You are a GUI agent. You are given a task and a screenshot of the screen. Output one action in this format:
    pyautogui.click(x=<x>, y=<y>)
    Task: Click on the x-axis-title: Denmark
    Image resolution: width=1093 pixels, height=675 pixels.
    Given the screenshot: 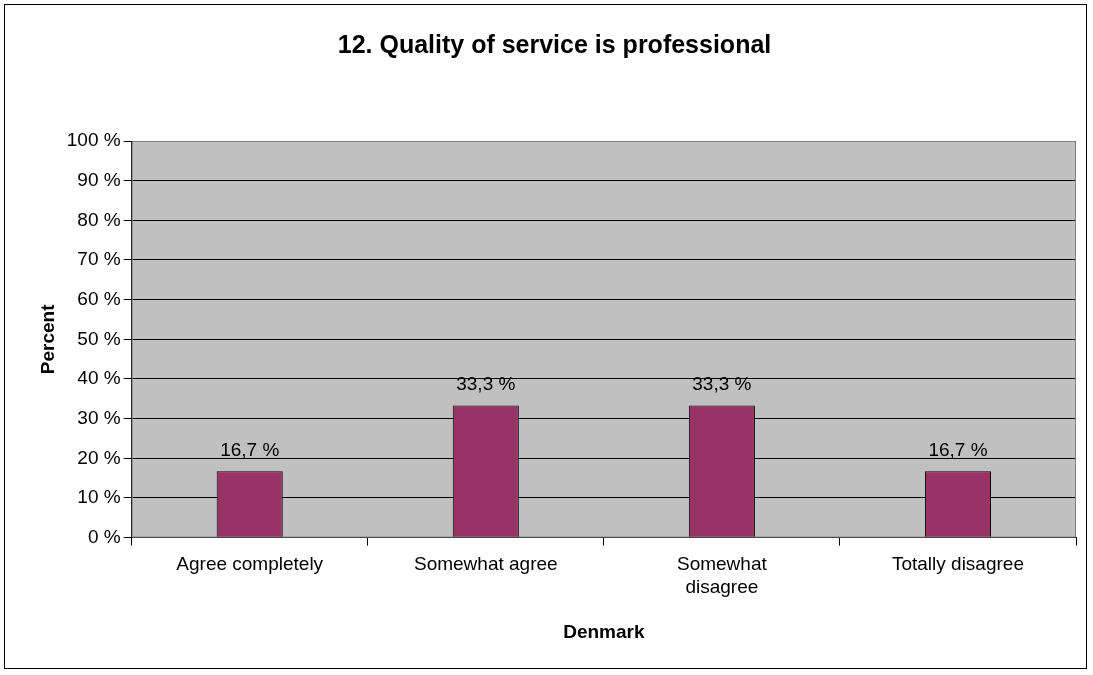 What is the action you would take?
    pyautogui.click(x=604, y=631)
    